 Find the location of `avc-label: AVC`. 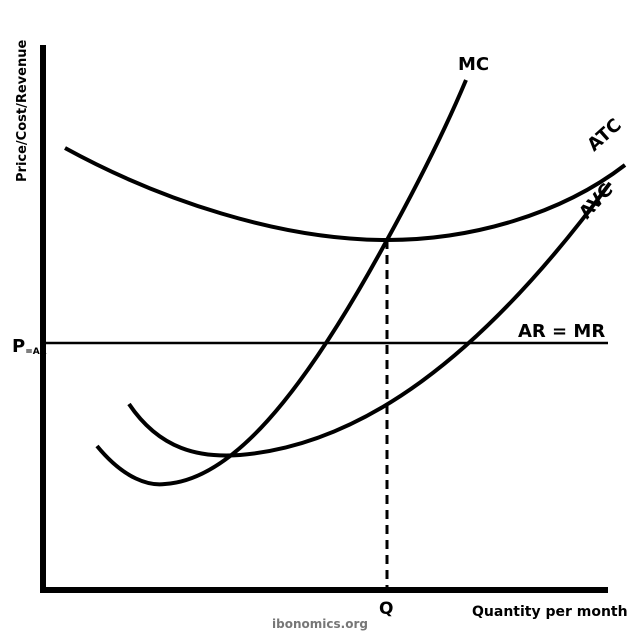

avc-label: AVC is located at coordinates (596, 202).